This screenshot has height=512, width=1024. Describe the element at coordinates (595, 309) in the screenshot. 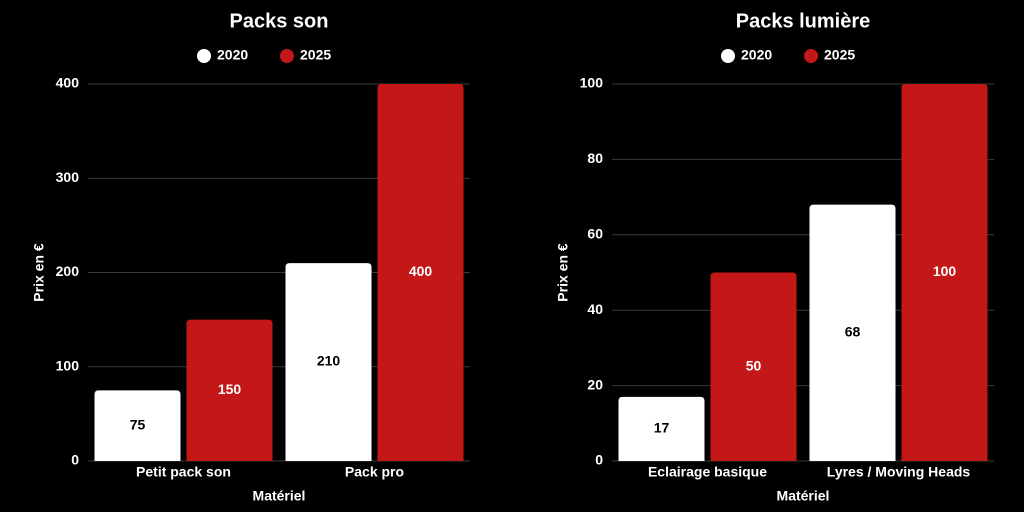

I see `y-tick-label: 40` at that location.